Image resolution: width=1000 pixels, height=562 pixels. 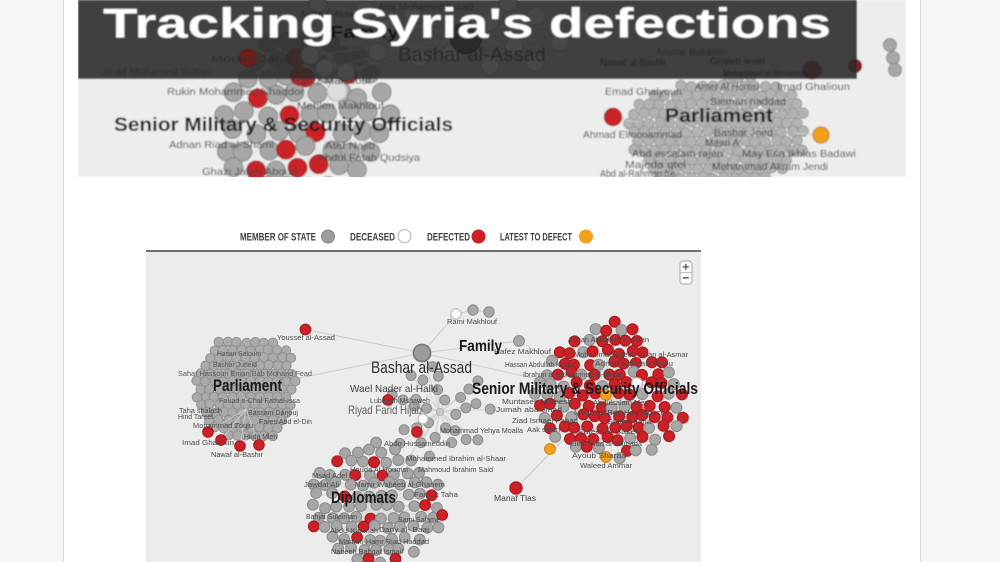 What do you see at coordinates (637, 174) in the screenshot?
I see `svg-text: Abd al-Rahman fre` at bounding box center [637, 174].